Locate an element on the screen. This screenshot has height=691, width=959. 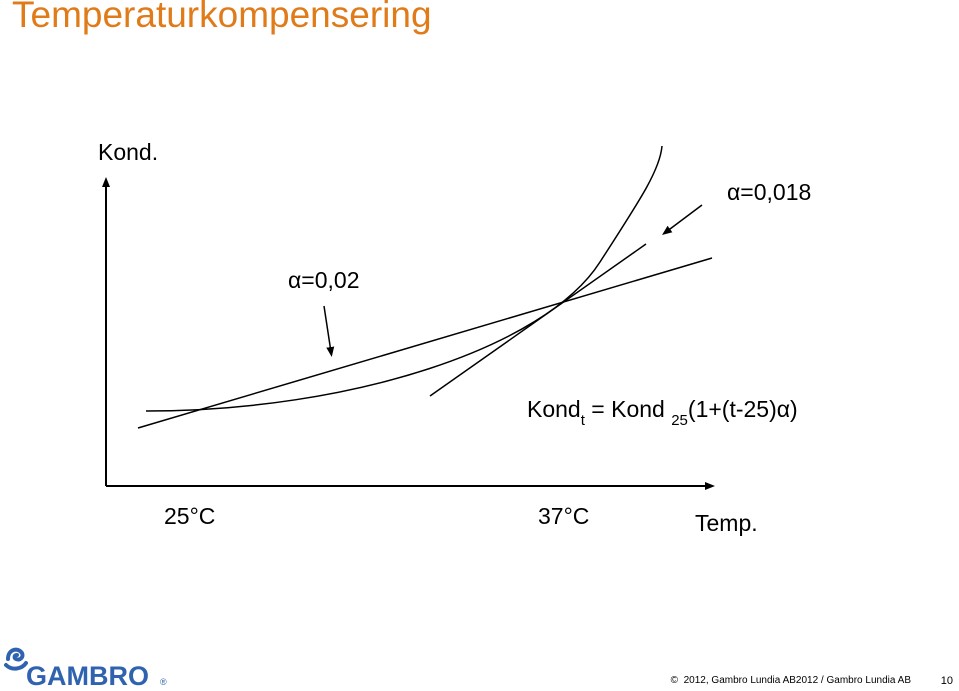
formula-kond: Kond is located at coordinates (554, 409).